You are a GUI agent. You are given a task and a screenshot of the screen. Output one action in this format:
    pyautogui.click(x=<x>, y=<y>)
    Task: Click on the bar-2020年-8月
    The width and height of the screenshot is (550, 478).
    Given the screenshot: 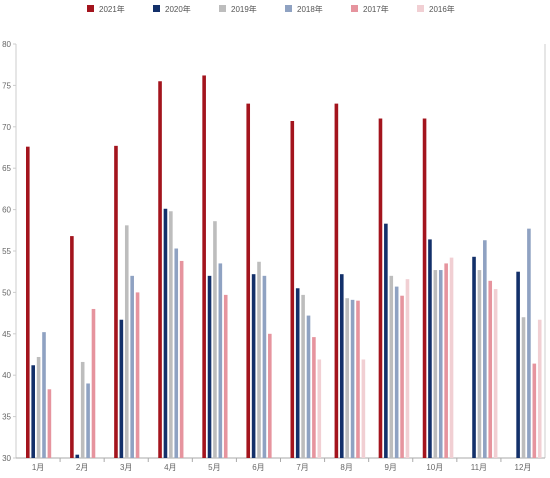 What is the action you would take?
    pyautogui.click(x=341, y=366)
    